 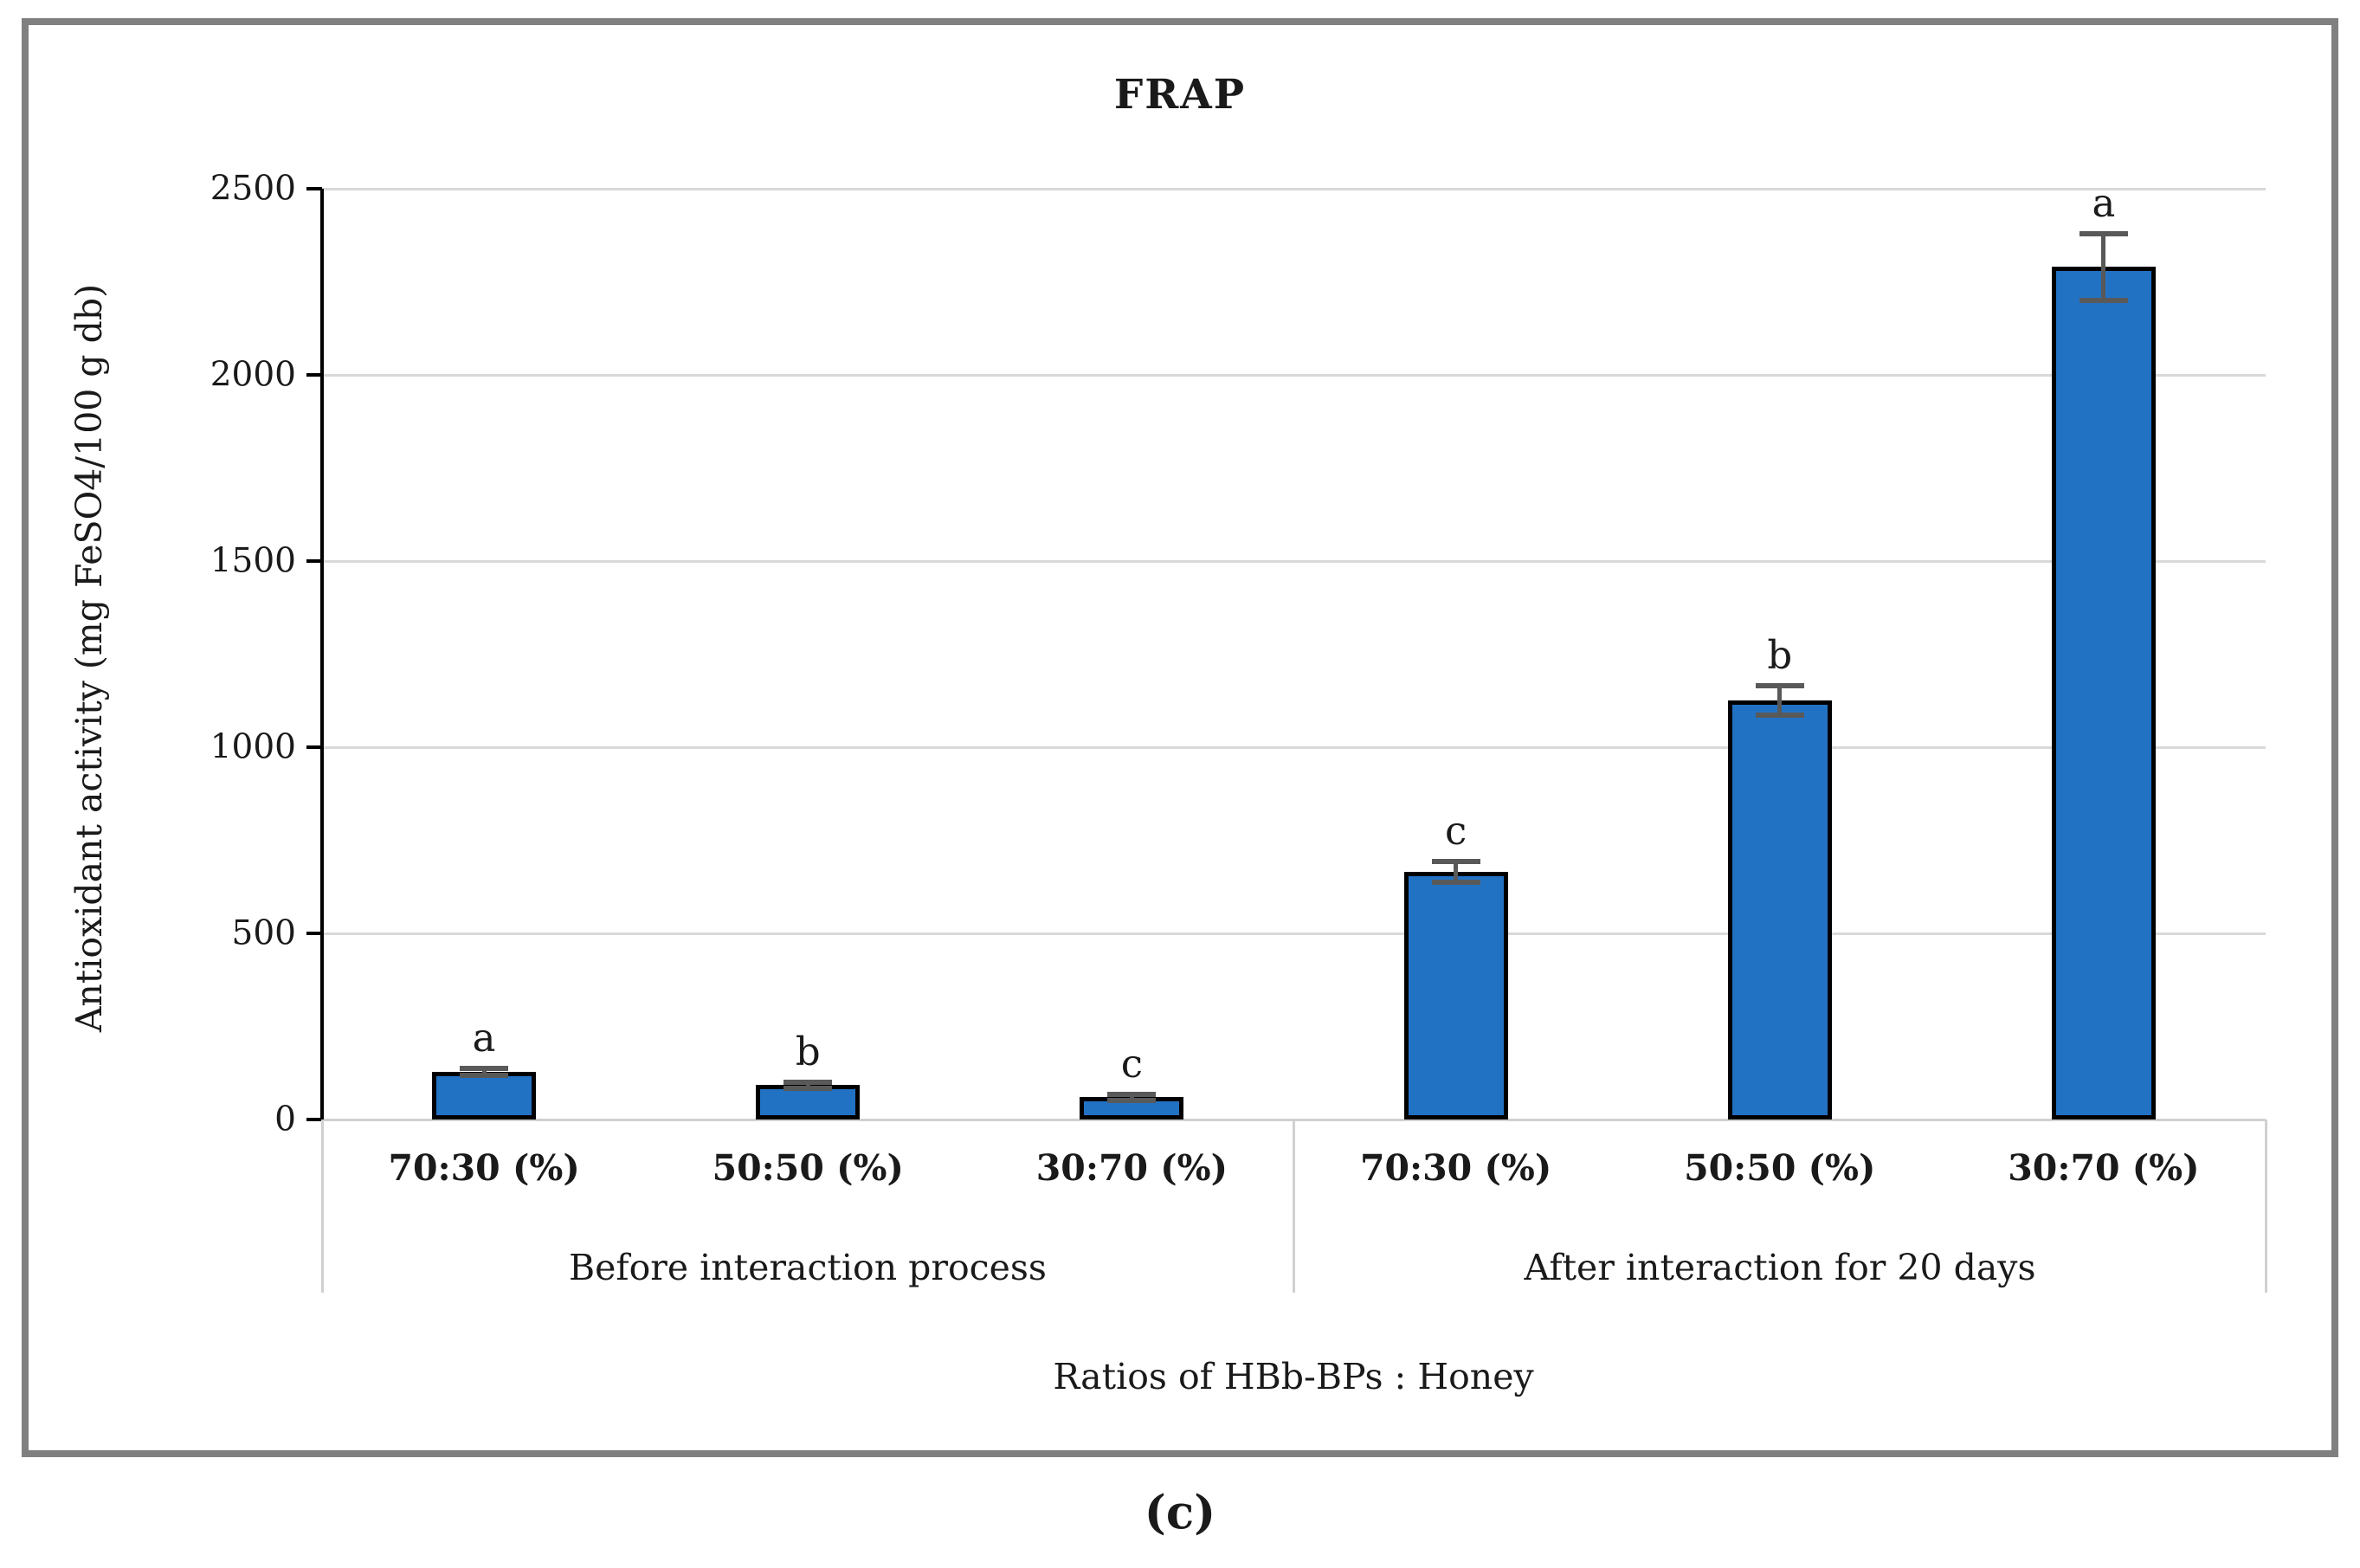 I want to click on y-tick-label: 0, so click(x=285, y=1119).